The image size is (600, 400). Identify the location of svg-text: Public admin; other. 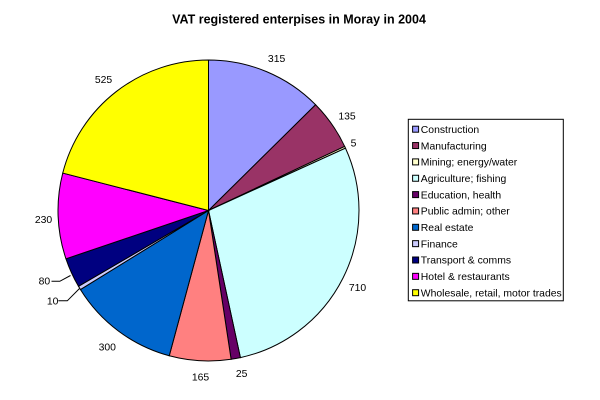
(465, 212).